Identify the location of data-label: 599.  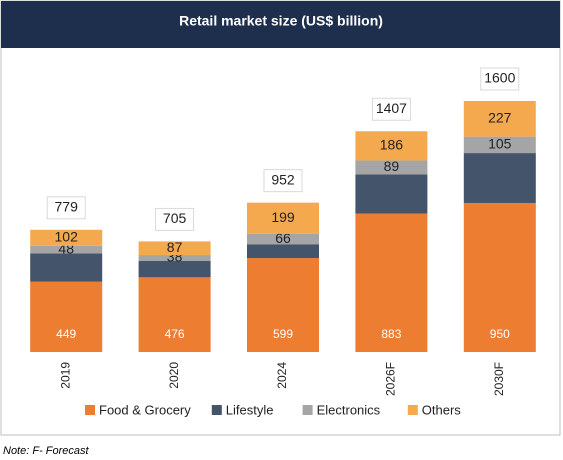
(283, 334).